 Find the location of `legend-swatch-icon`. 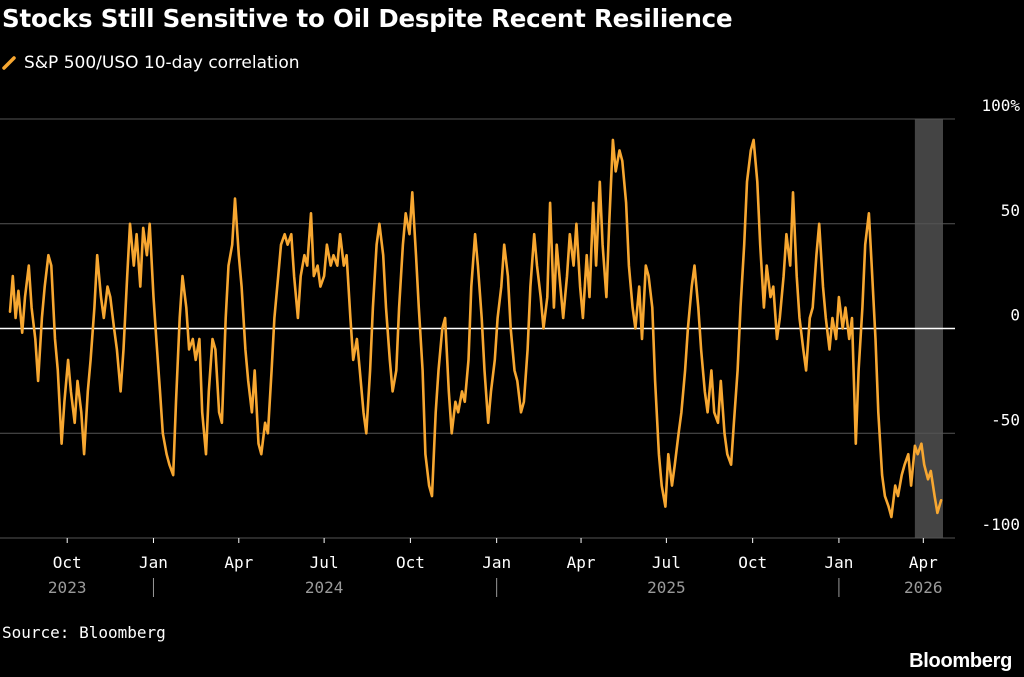

legend-swatch-icon is located at coordinates (9, 63).